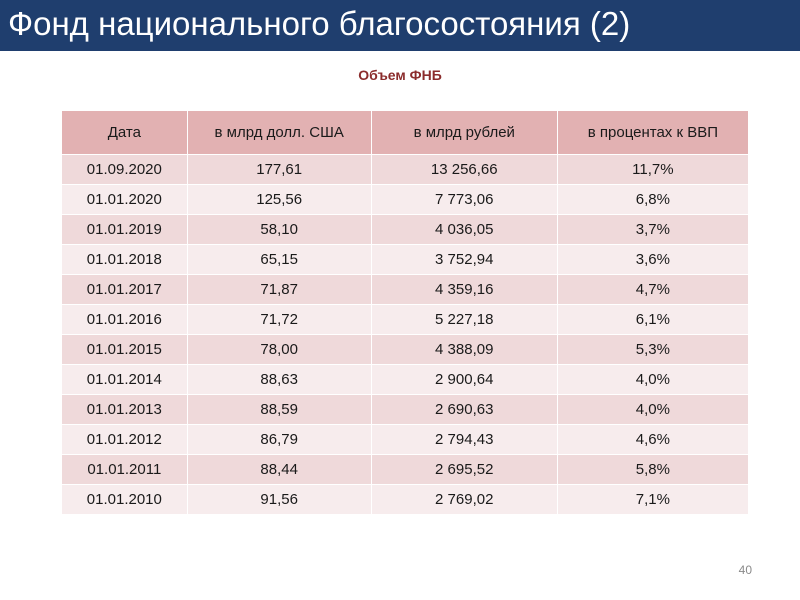 This screenshot has height=600, width=800. What do you see at coordinates (464, 319) in the screenshot?
I see `rub-cell: 5 227,18` at bounding box center [464, 319].